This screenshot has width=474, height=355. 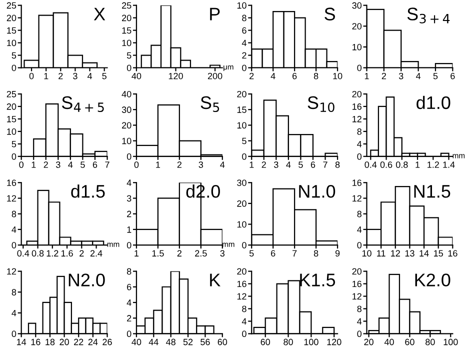 I want to click on y-tick-label: 6, so click(x=244, y=30).